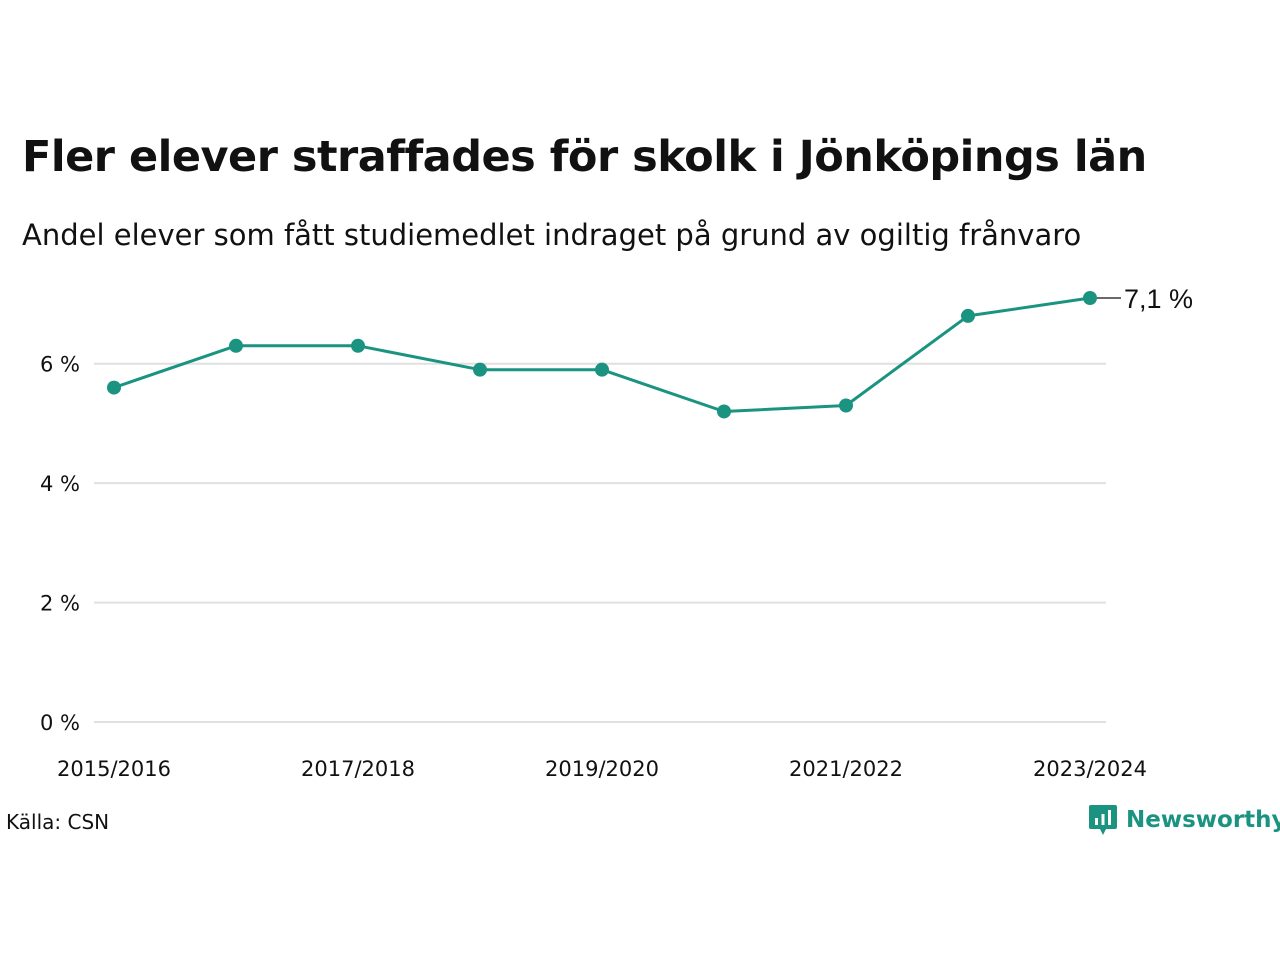  I want to click on x-tick-label: 2019/2020, so click(602, 769).